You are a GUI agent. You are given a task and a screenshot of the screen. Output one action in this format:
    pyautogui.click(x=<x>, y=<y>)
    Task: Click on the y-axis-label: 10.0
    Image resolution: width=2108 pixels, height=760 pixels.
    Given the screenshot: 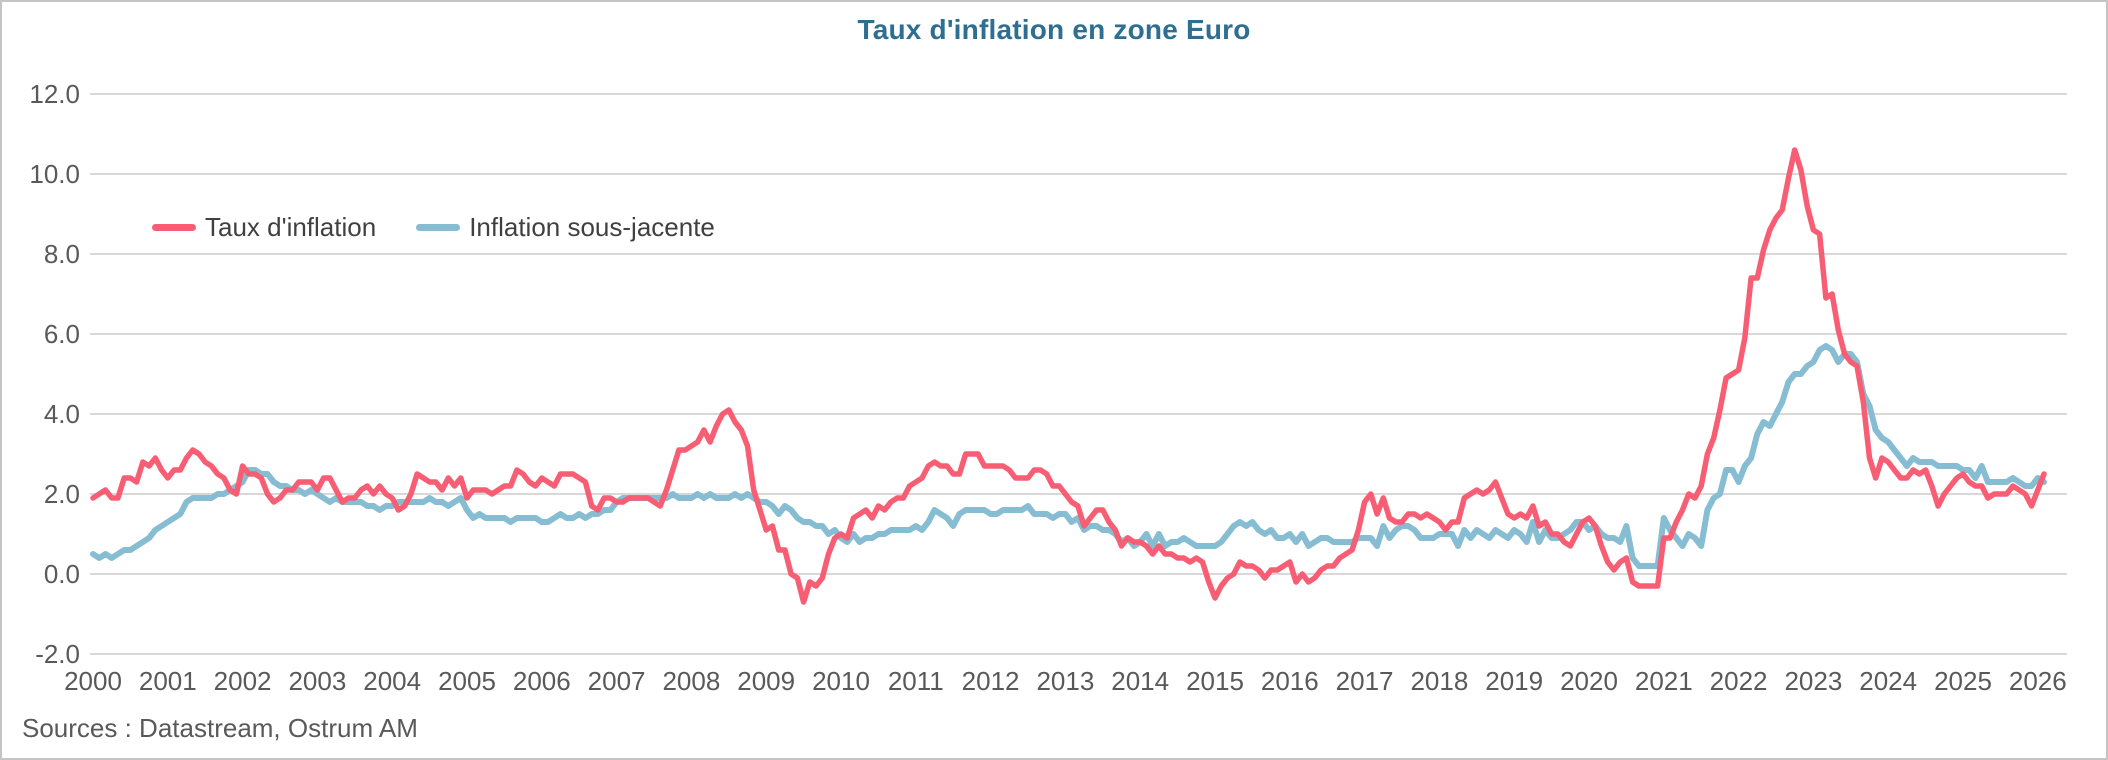 What is the action you would take?
    pyautogui.click(x=54, y=174)
    